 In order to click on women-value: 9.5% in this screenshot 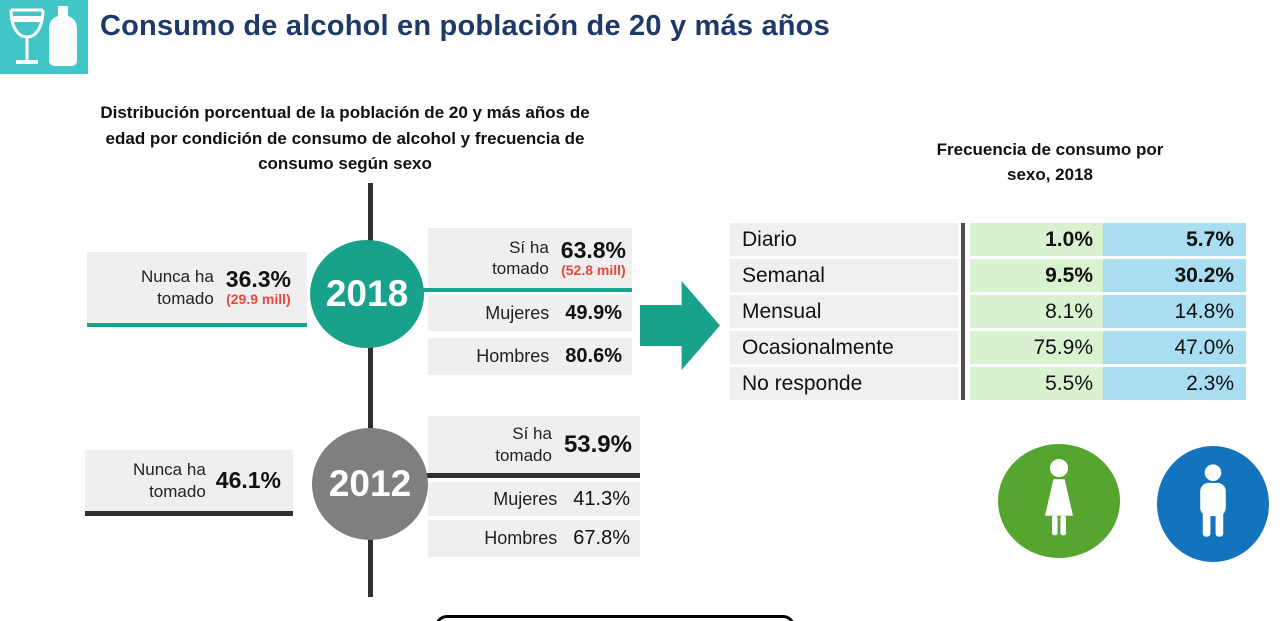, I will do `click(1069, 275)`.